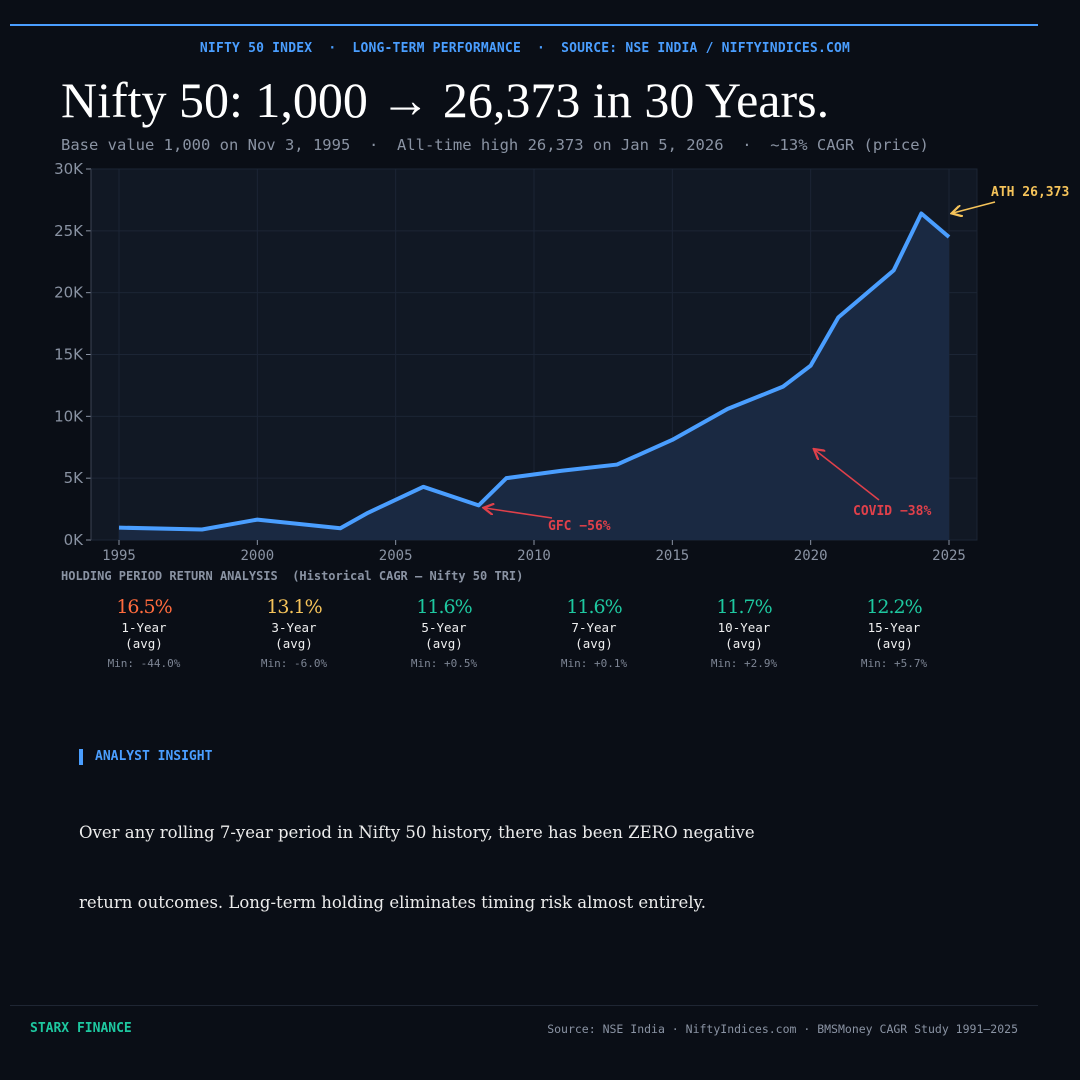  What do you see at coordinates (294, 607) in the screenshot?
I see `stat-value: 13.1%` at bounding box center [294, 607].